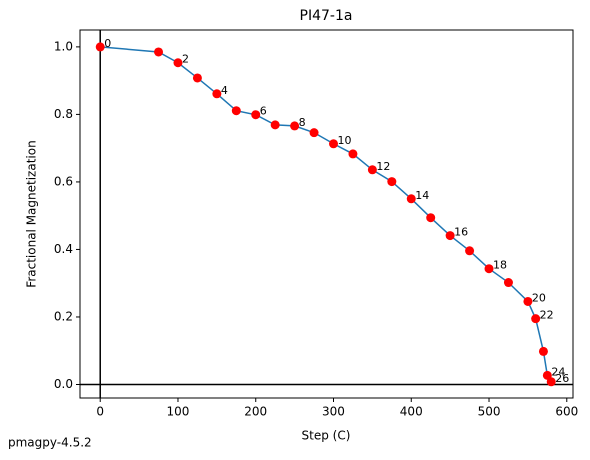 The height and width of the screenshot is (460, 590). What do you see at coordinates (50, 443) in the screenshot?
I see `footer: pmagpy-4.5.2` at bounding box center [50, 443].